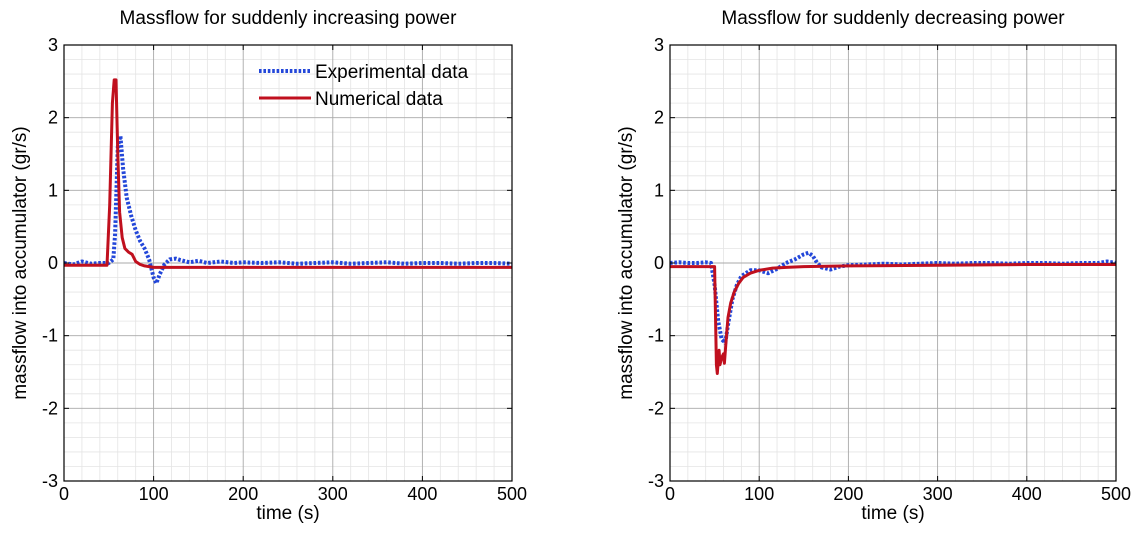 The height and width of the screenshot is (542, 1147). What do you see at coordinates (288, 209) in the screenshot?
I see `series-line-experimental` at bounding box center [288, 209].